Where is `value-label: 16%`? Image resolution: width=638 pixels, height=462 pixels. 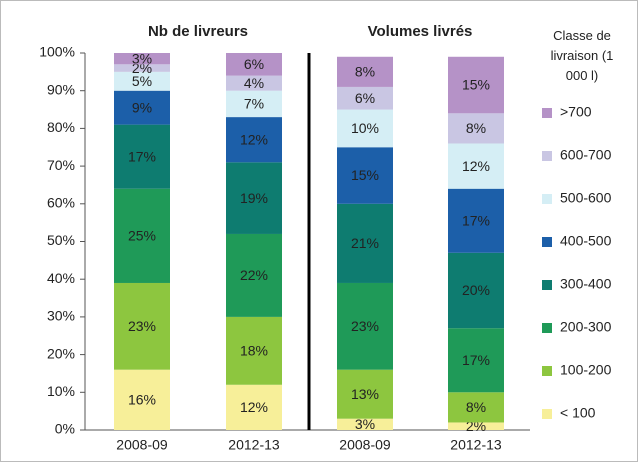 value-label: 16% is located at coordinates (142, 400).